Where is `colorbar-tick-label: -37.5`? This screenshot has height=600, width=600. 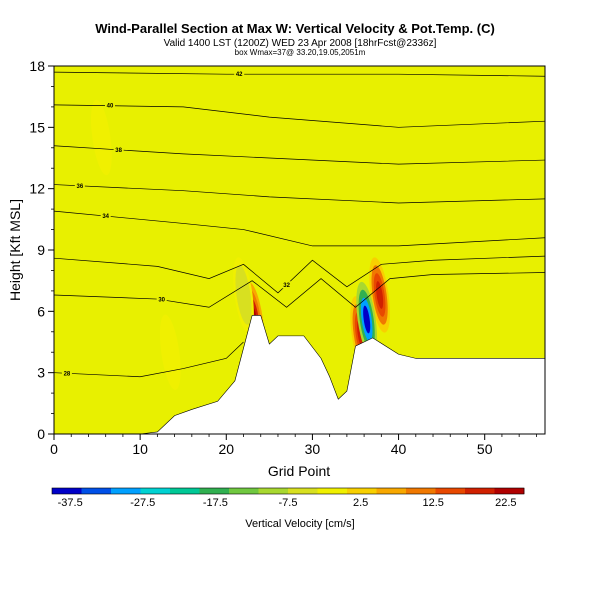 colorbar-tick-label: -37.5 is located at coordinates (70, 503).